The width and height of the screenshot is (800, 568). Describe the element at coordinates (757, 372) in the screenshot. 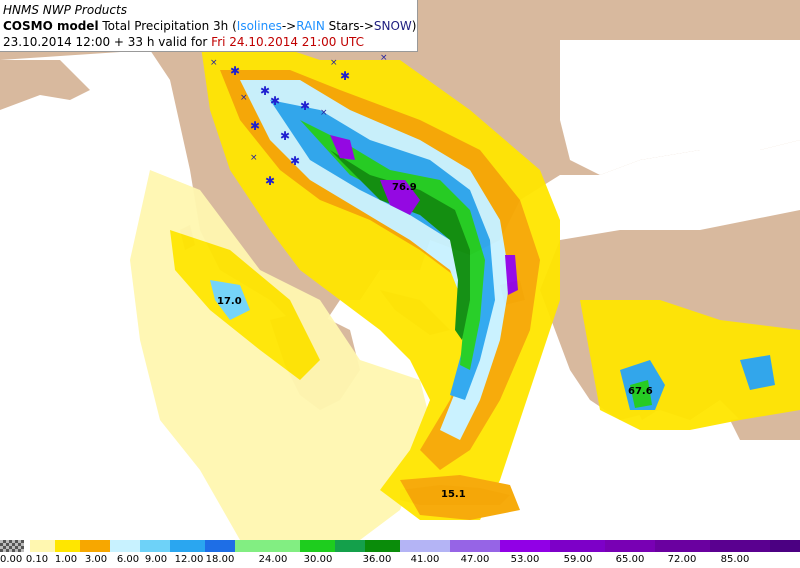

I see `precip-turkey-blue-east` at that location.